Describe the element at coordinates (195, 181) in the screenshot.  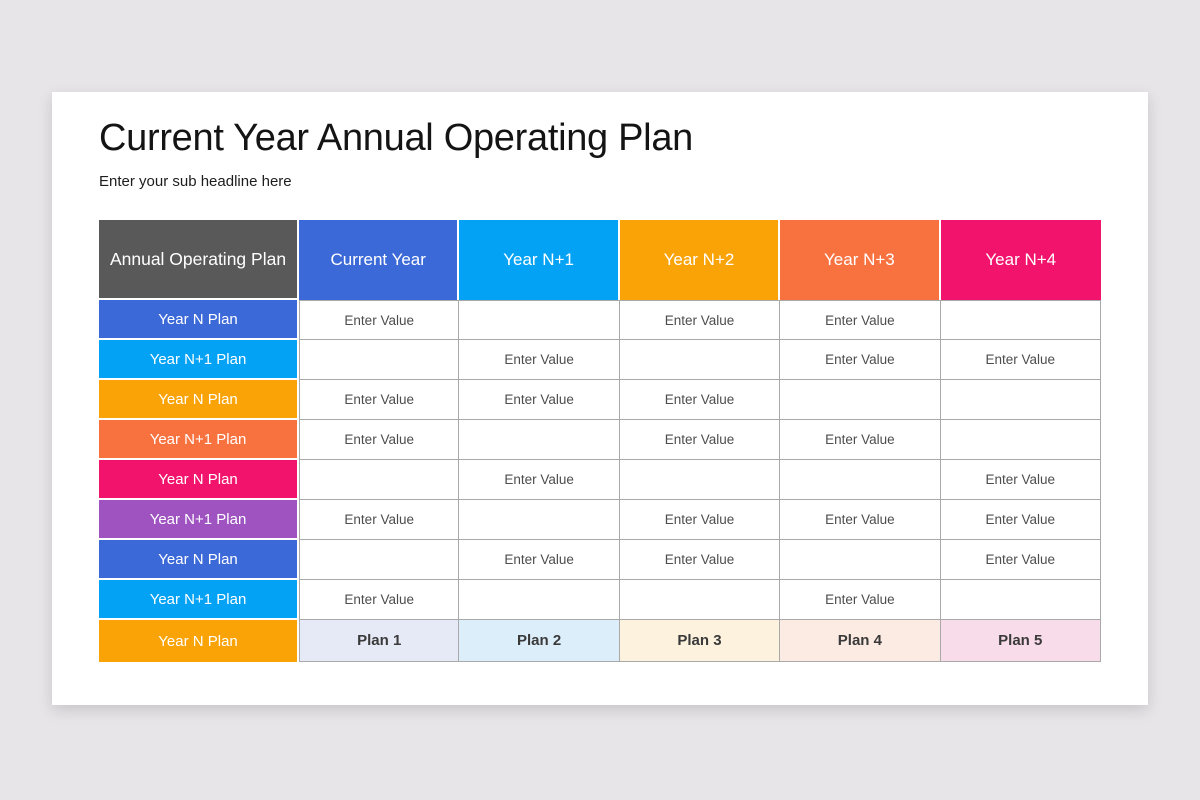
I see `page-subtitle: Enter your sub headline here` at that location.